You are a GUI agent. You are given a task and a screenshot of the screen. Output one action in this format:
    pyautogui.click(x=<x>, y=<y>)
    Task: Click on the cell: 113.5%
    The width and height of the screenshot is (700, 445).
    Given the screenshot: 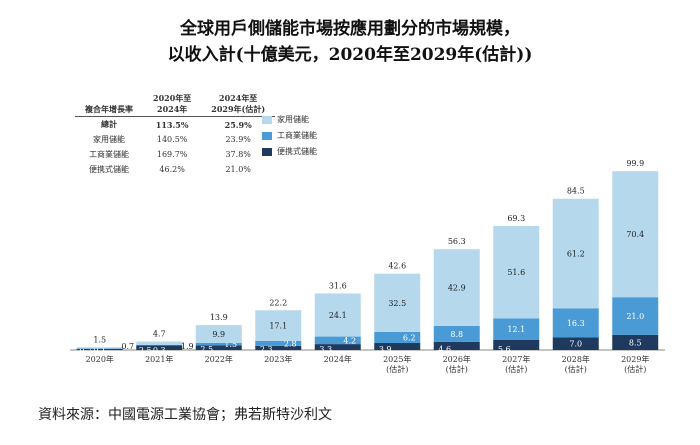 What is the action you would take?
    pyautogui.click(x=172, y=124)
    